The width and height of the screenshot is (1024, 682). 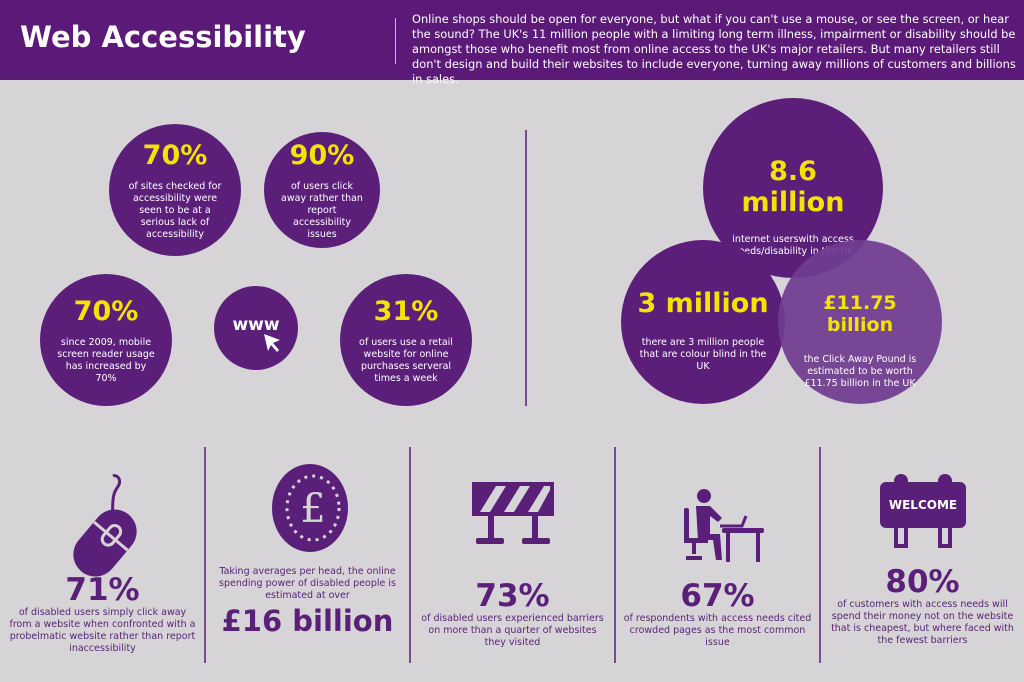 I want to click on stat-value: 8.6 million, so click(x=793, y=187).